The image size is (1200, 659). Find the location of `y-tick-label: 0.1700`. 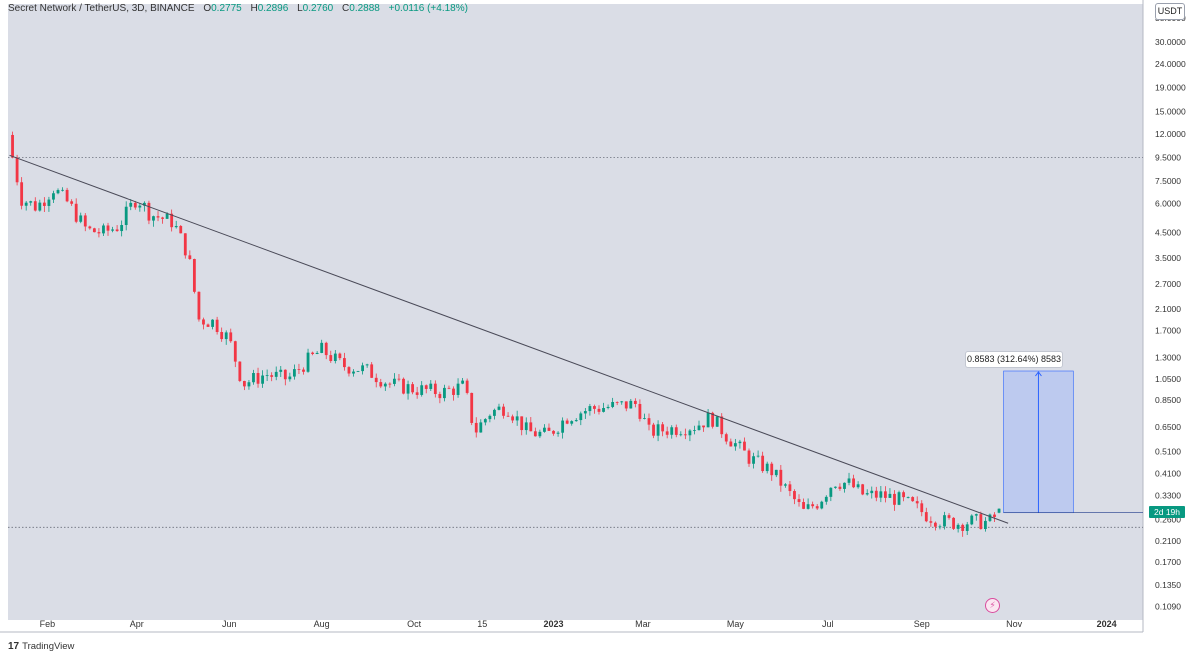

y-tick-label: 0.1700 is located at coordinates (1168, 562).